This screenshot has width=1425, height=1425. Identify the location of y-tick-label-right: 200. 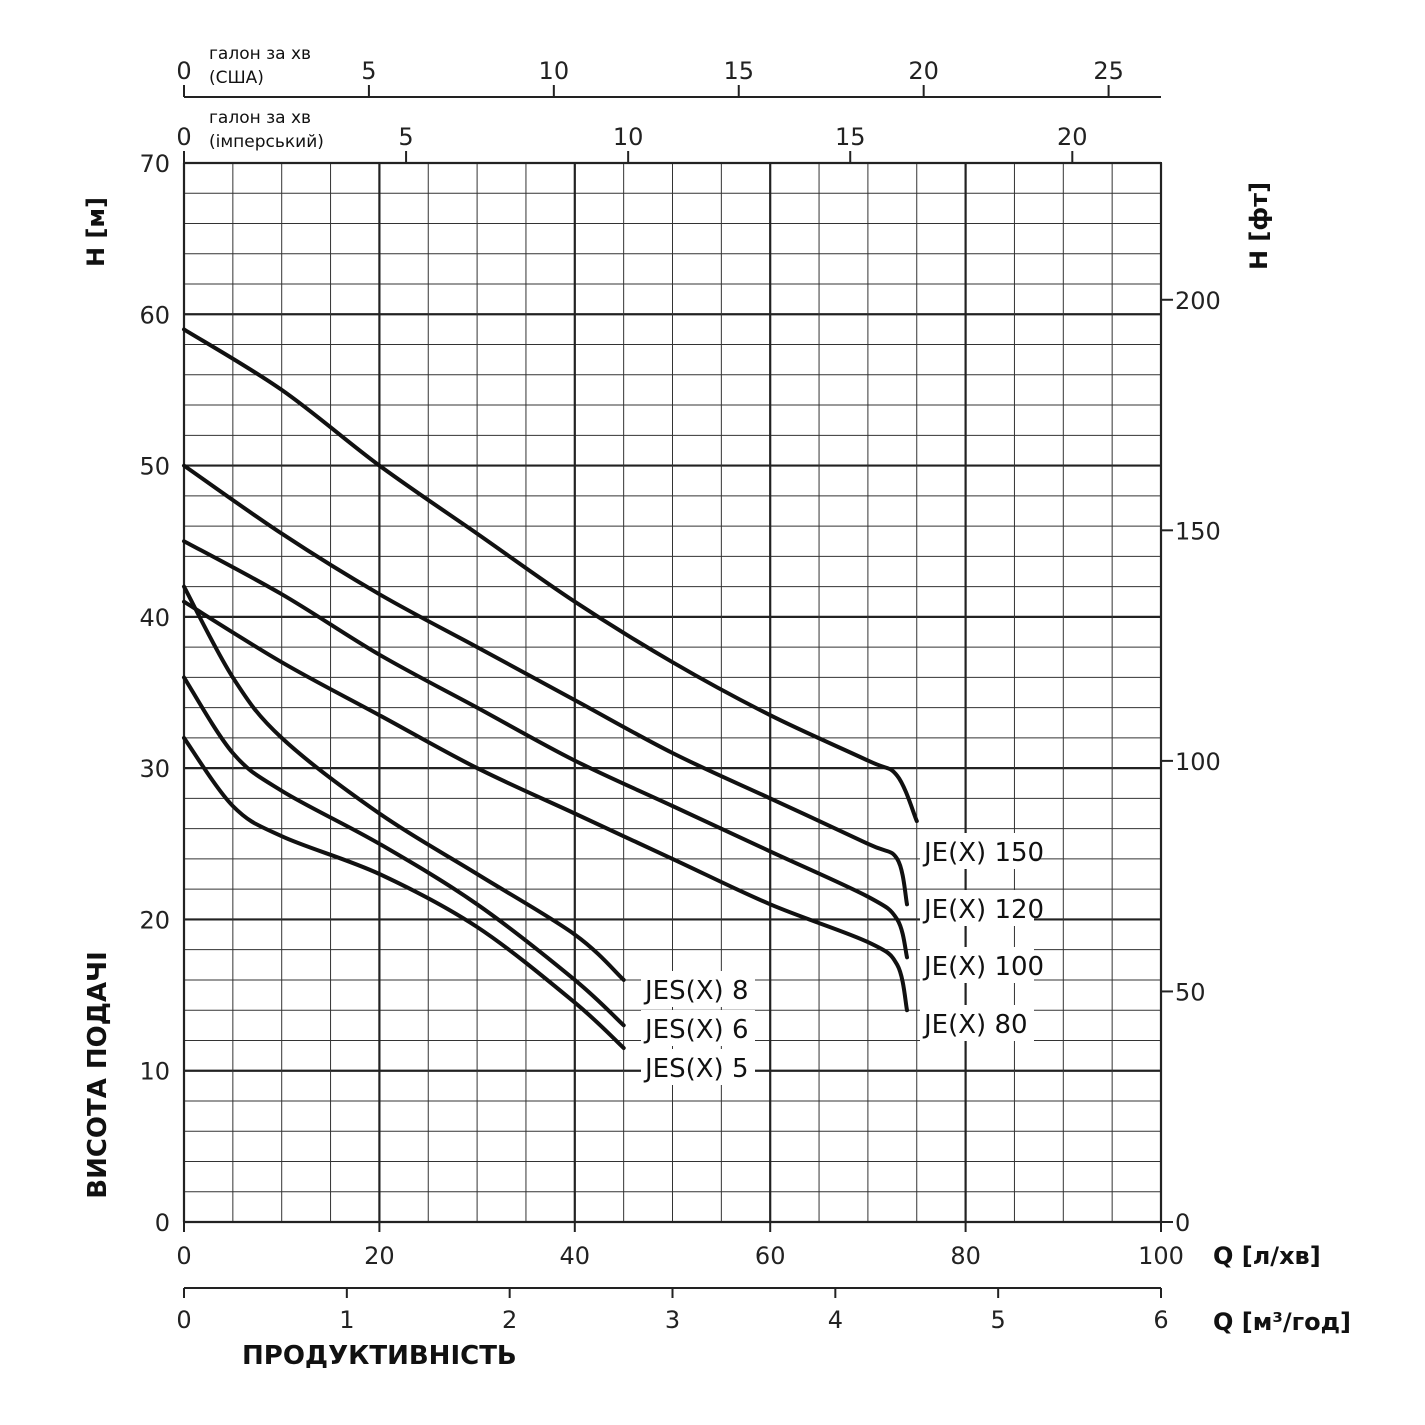
(1198, 301).